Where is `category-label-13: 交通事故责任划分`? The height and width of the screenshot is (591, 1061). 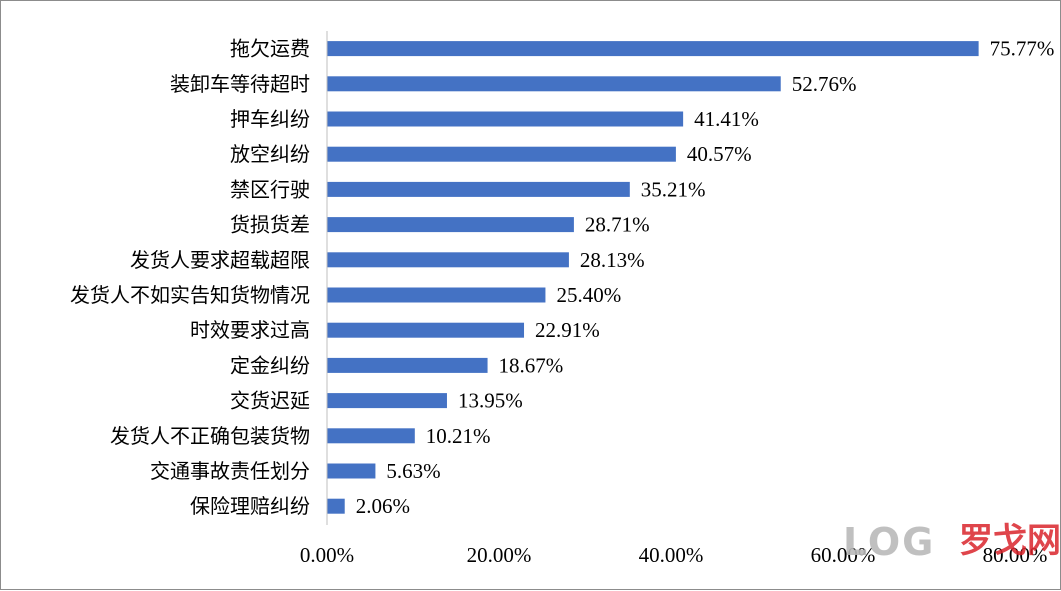
category-label-13: 交通事故责任划分 is located at coordinates (230, 471).